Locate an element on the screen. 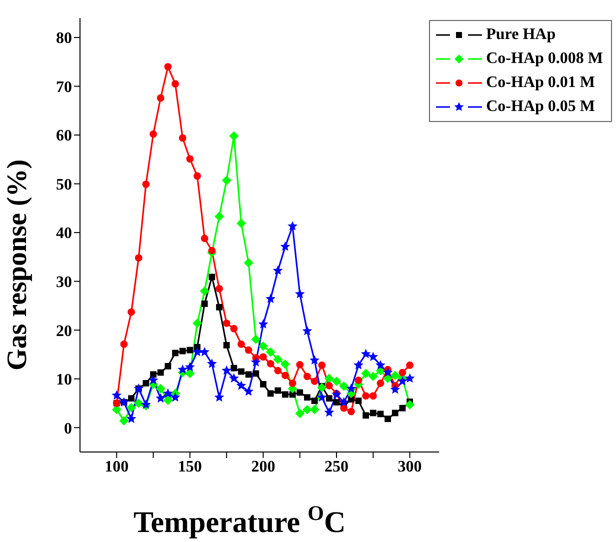 This screenshot has width=616, height=542. legend-label: Pure HAp is located at coordinates (521, 35).